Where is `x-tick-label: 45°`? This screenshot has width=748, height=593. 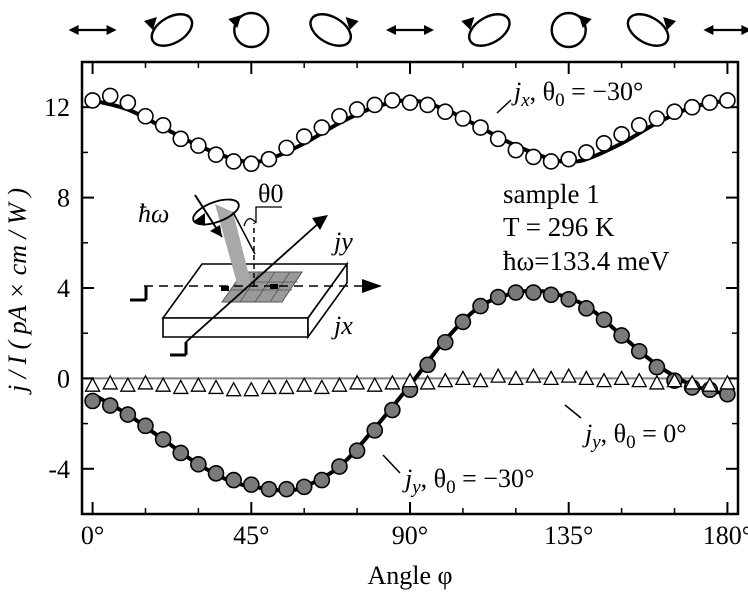 x-tick-label: 45° is located at coordinates (251, 535).